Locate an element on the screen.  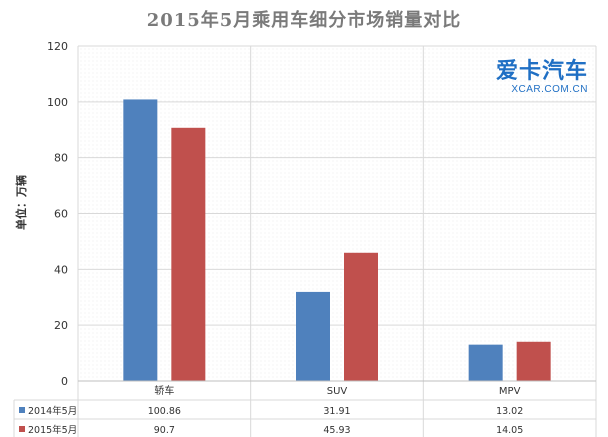
chart-title: 2015年5月乘用车细分市场销量对比 is located at coordinates (304, 20).